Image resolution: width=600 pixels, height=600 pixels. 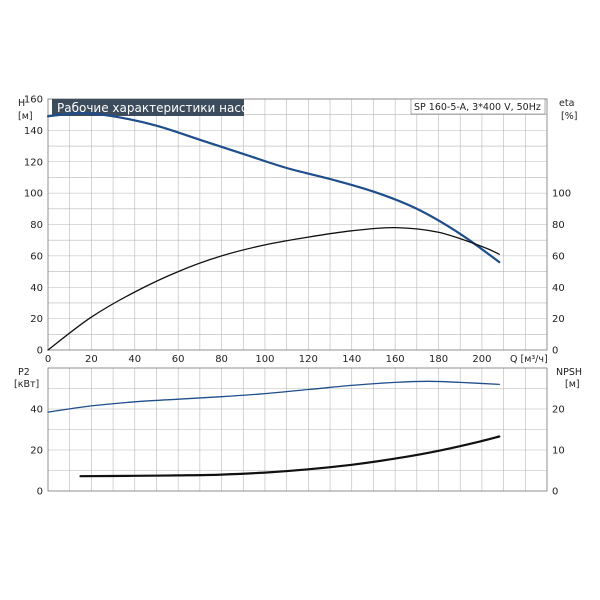 I want to click on x-tick-label: 40, so click(x=134, y=359).